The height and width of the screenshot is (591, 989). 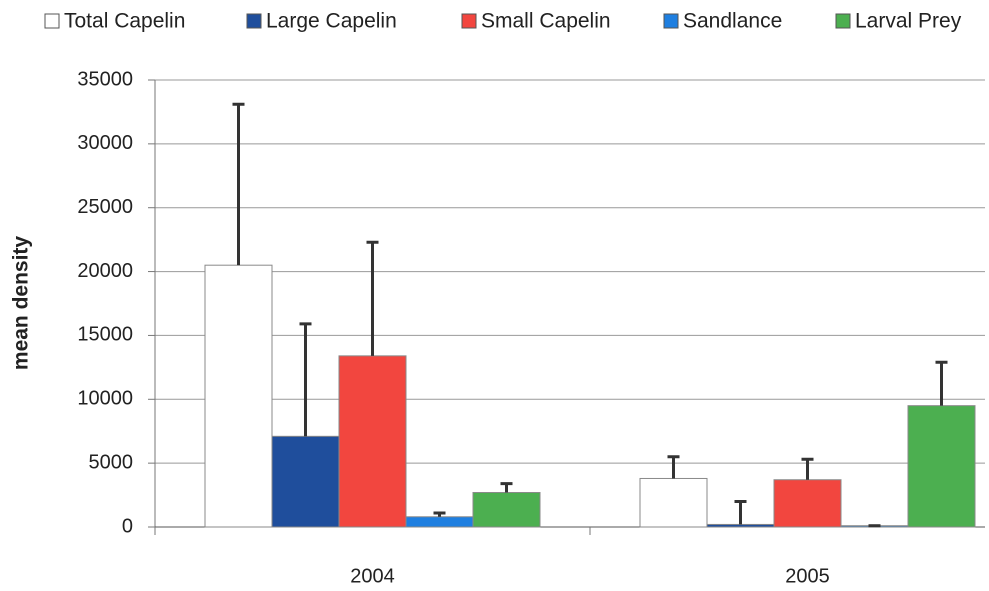 I want to click on y-tick-label: 35000, so click(x=105, y=79).